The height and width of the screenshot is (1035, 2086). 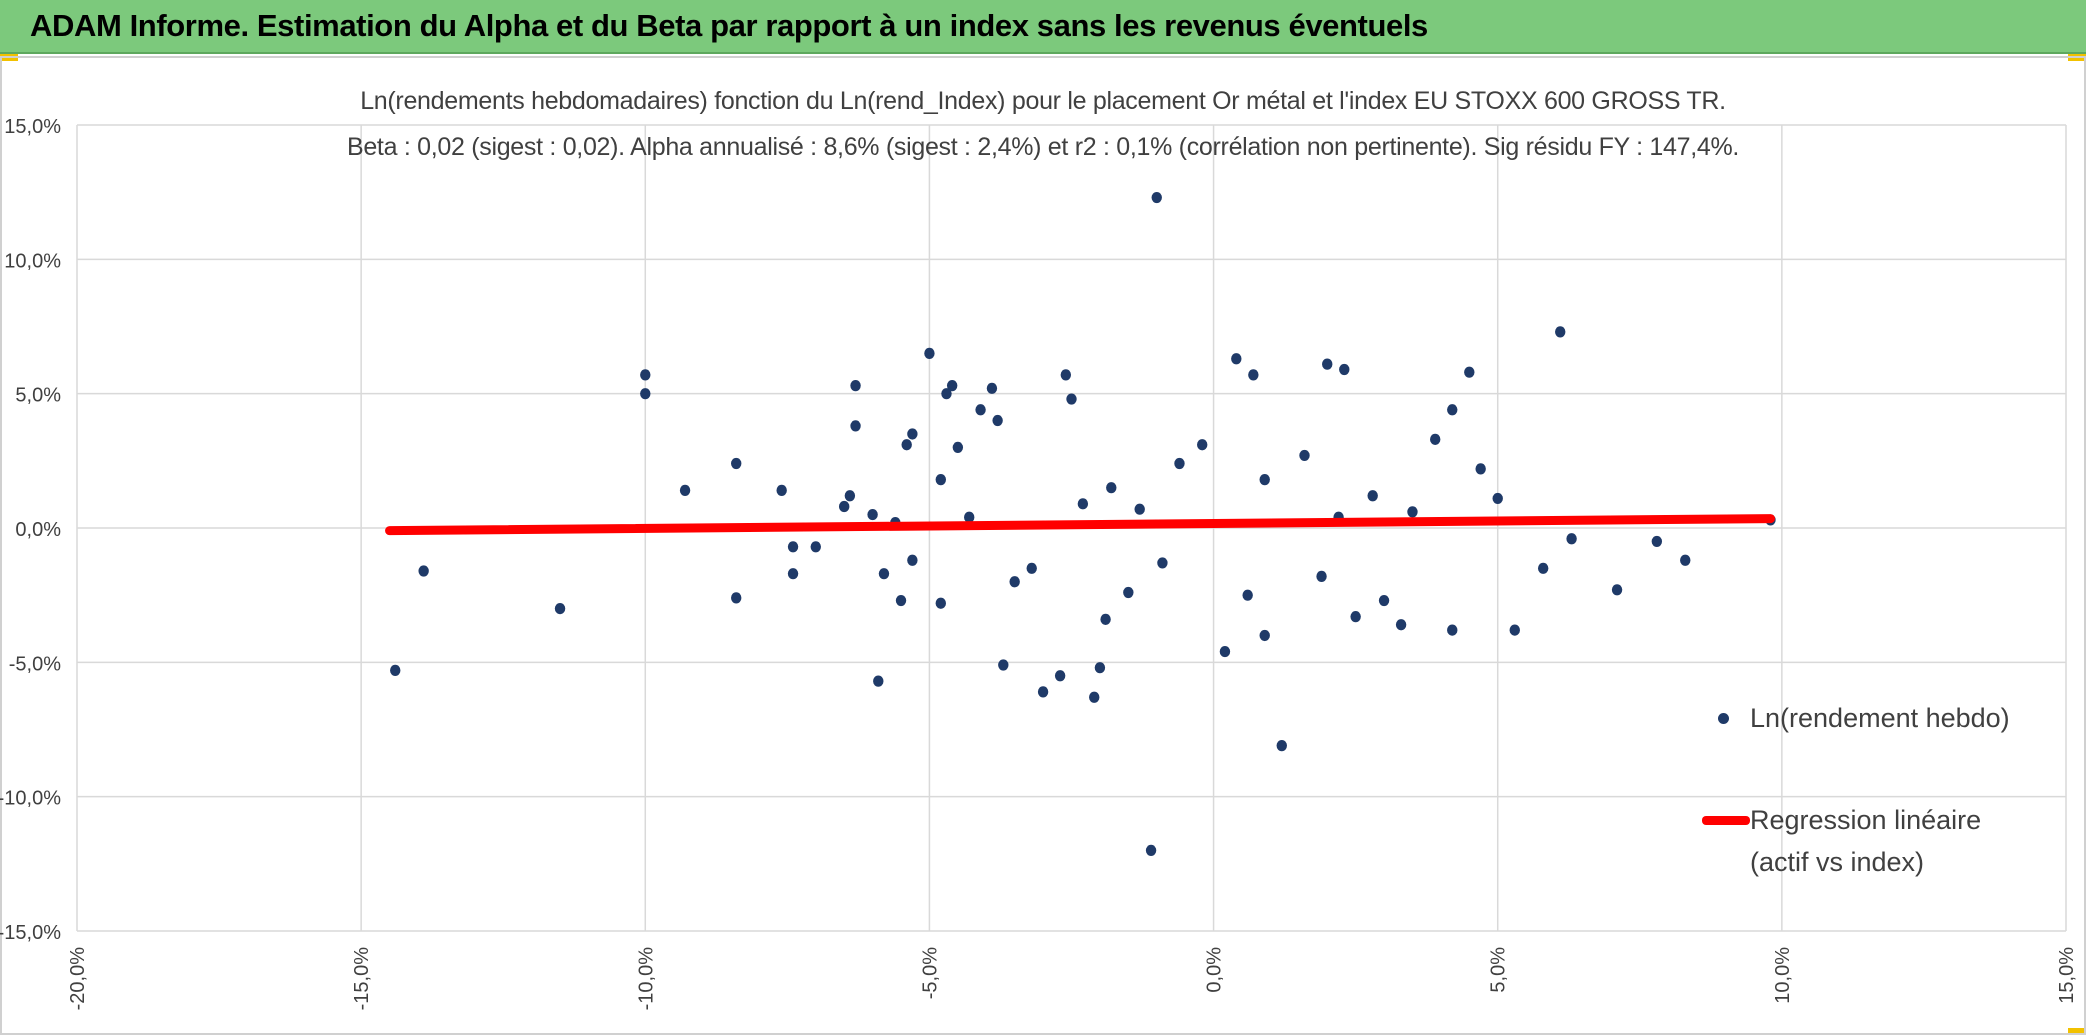 What do you see at coordinates (1783, 975) in the screenshot?
I see `x-tick-label: 10,0%` at bounding box center [1783, 975].